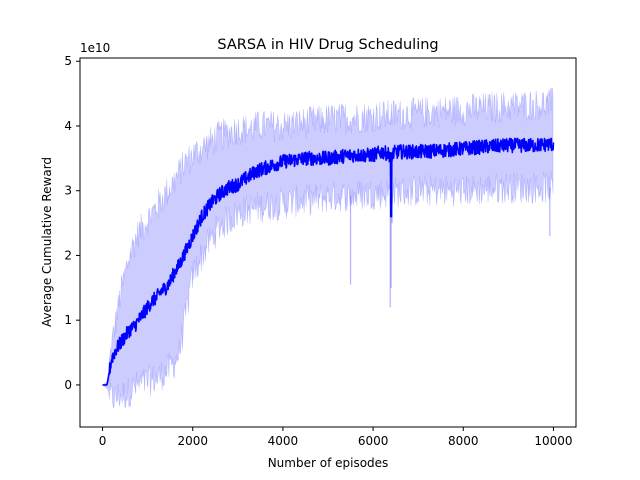 Image resolution: width=640 pixels, height=480 pixels. Describe the element at coordinates (463, 441) in the screenshot. I see `x-tick-label: 8000` at that location.